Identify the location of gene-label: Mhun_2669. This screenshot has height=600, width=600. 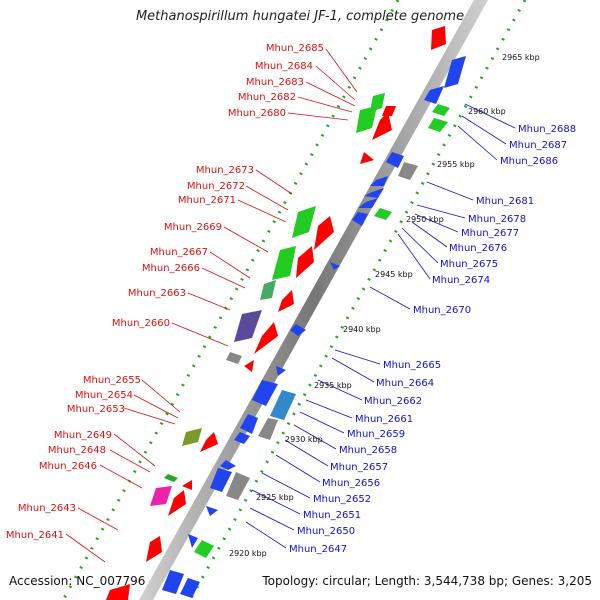
(193, 227).